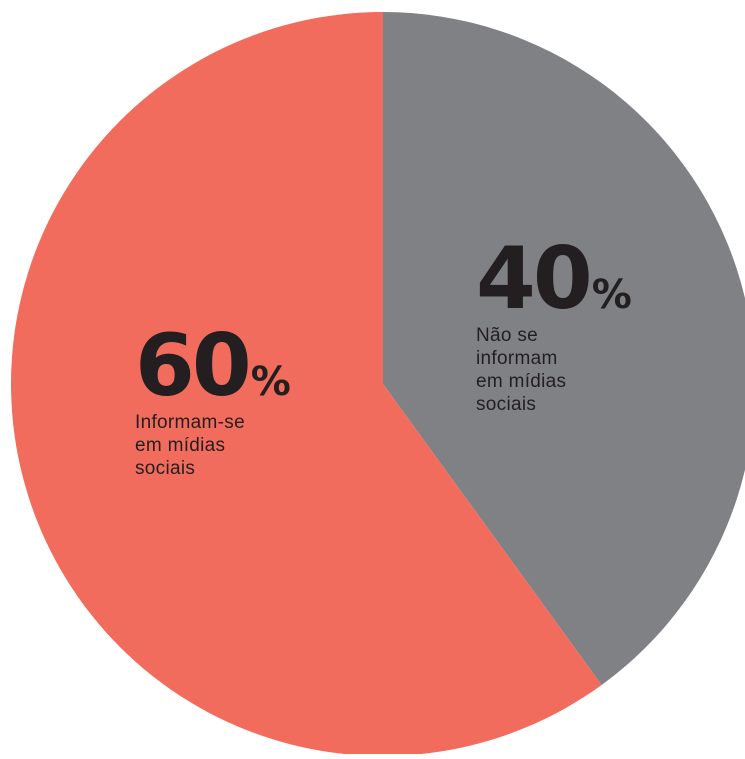  What do you see at coordinates (554, 370) in the screenshot?
I see `slice-description-0: Não se informam em mídias sociais` at bounding box center [554, 370].